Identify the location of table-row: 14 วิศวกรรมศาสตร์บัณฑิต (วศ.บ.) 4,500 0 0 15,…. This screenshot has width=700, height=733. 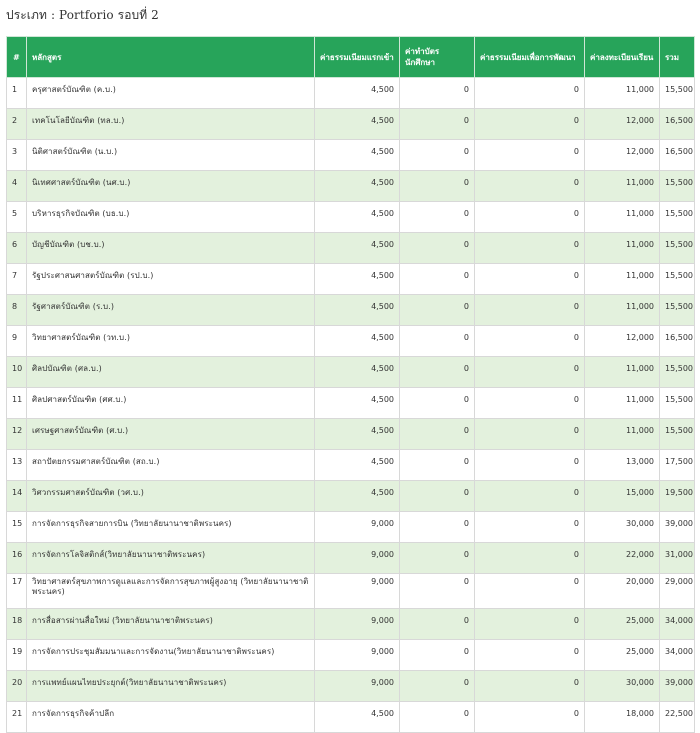
(350, 496).